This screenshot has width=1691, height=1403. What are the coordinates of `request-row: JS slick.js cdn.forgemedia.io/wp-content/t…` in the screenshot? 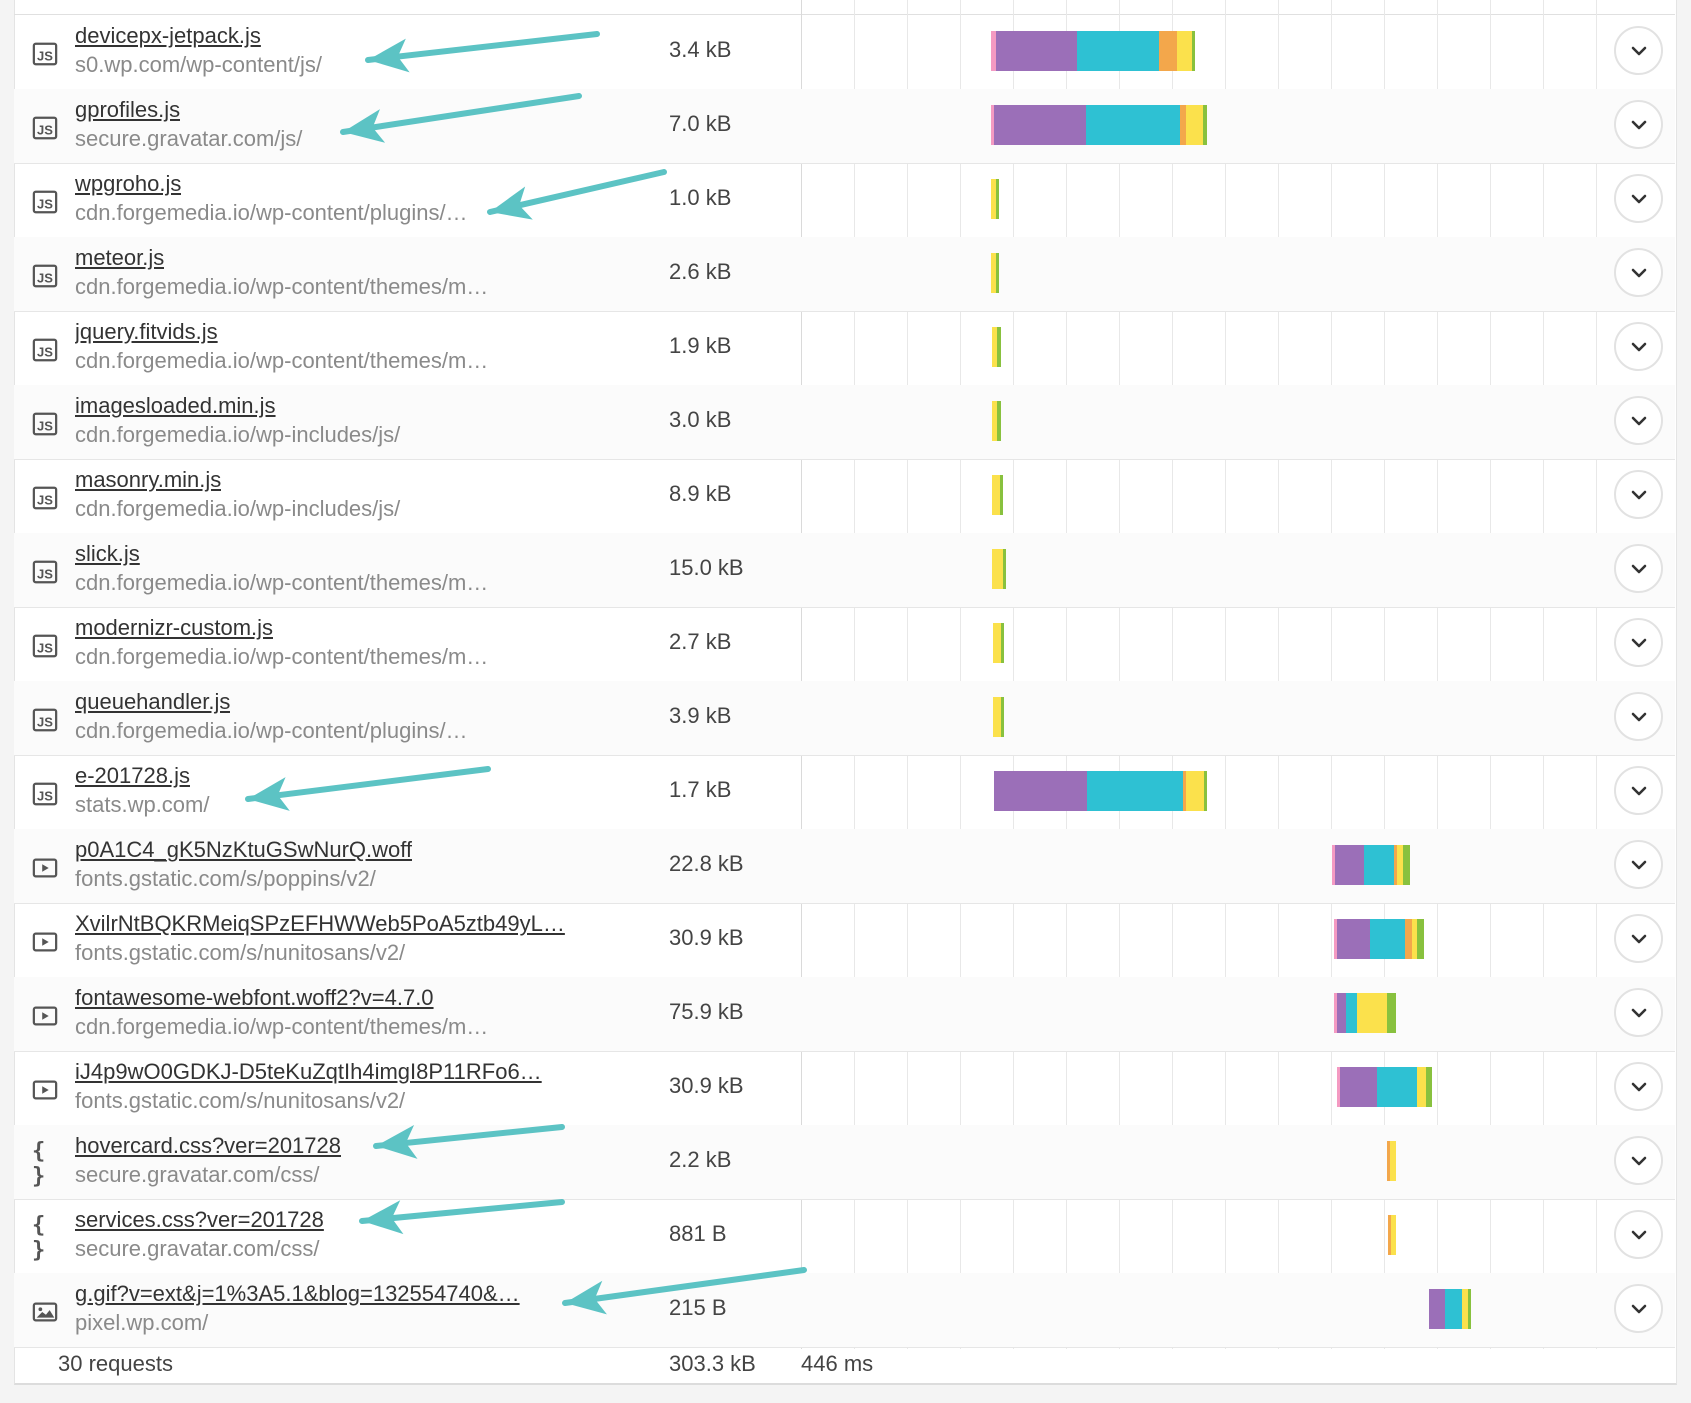 It's located at (844, 570).